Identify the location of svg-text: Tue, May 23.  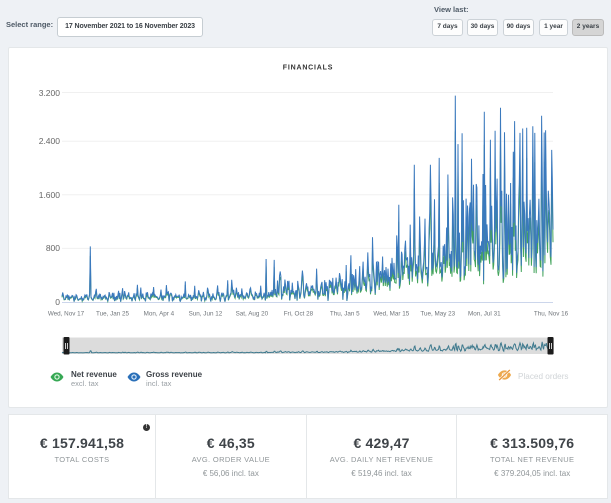
(437, 314).